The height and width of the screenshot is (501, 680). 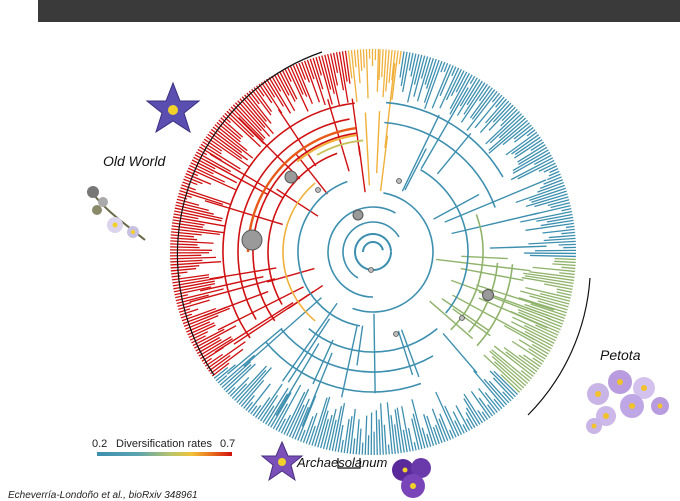 I want to click on legend-color-bar, so click(x=164, y=454).